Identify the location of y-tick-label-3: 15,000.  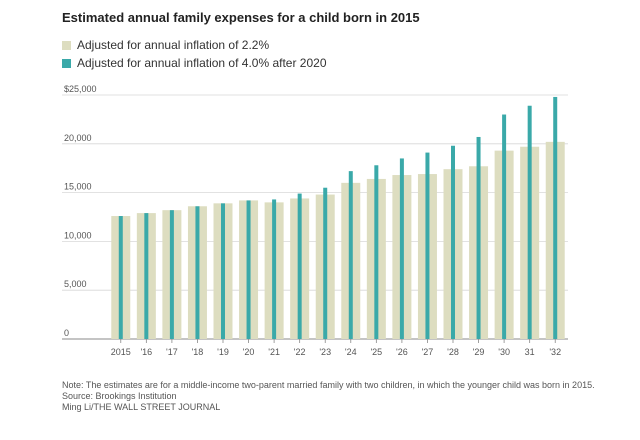
(78, 187).